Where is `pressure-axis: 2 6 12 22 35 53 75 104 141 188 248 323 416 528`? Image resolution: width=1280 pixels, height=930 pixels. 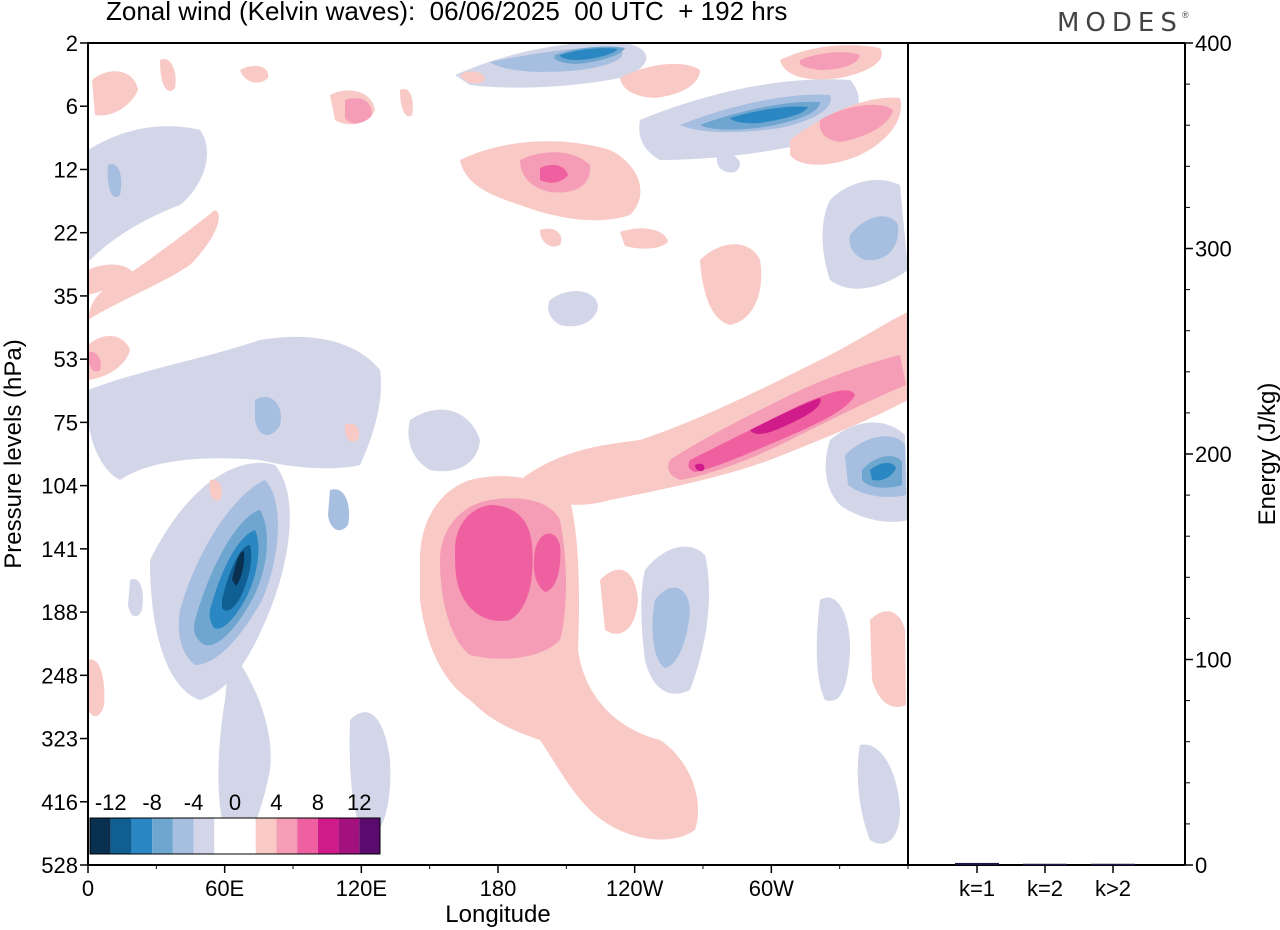 pressure-axis: 2 6 12 22 35 53 75 104 141 188 248 323 416 528 is located at coordinates (64, 454).